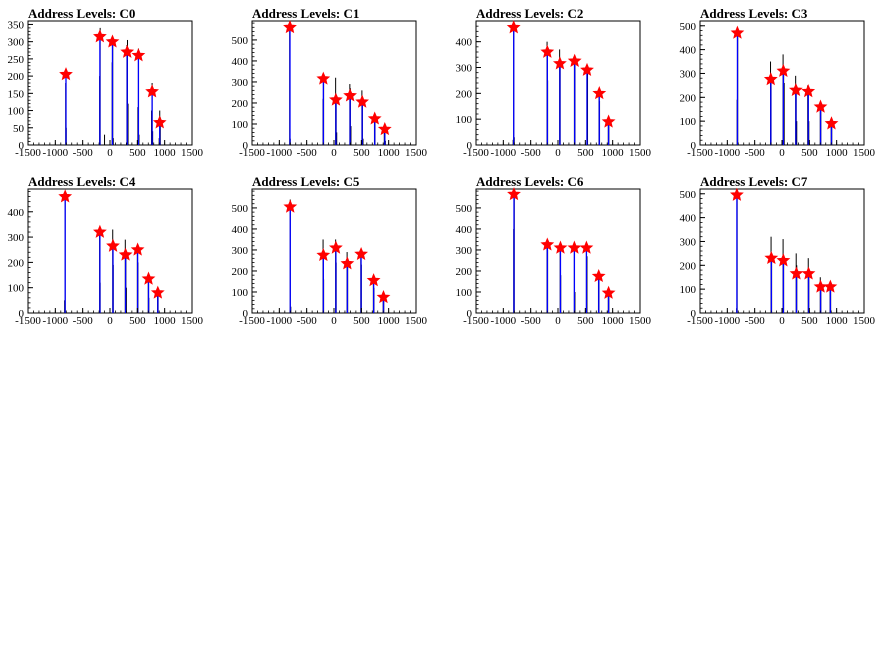 The width and height of the screenshot is (896, 672). What do you see at coordinates (81, 13) in the screenshot?
I see `chart-title: Address Levels: C0` at bounding box center [81, 13].